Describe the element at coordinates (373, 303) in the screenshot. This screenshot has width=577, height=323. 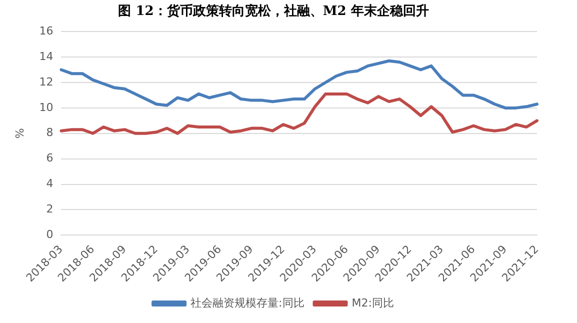
I see `legend-label: M2:同比` at that location.